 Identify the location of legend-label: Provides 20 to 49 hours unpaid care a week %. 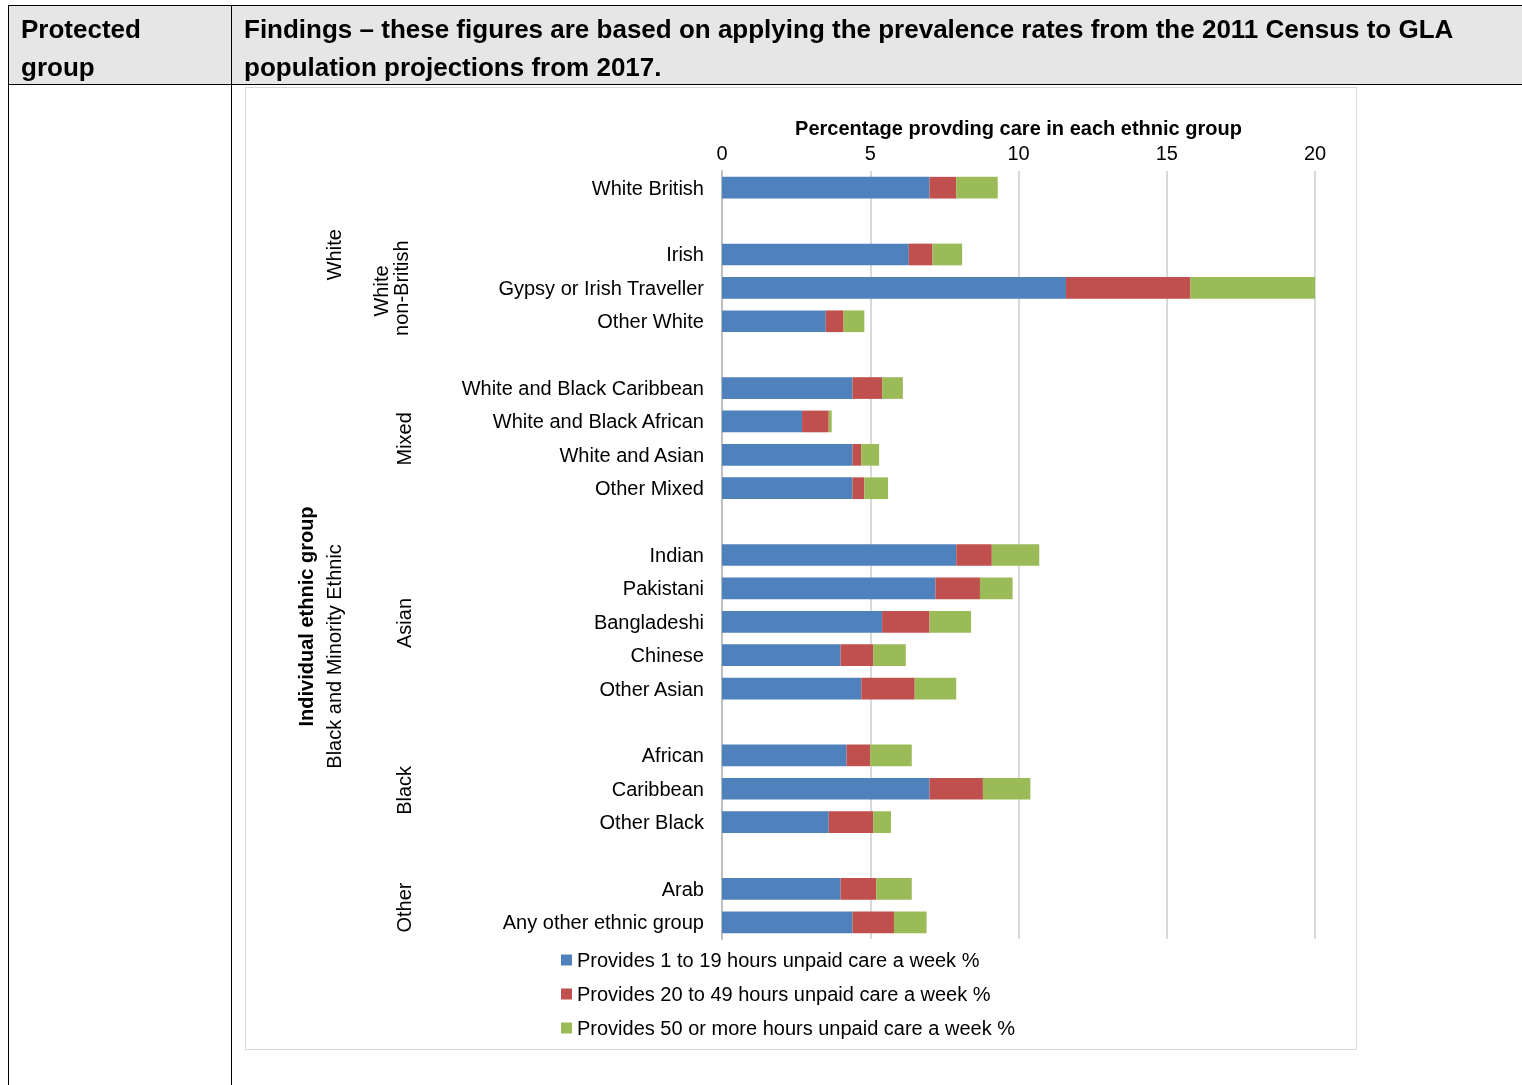
(784, 994).